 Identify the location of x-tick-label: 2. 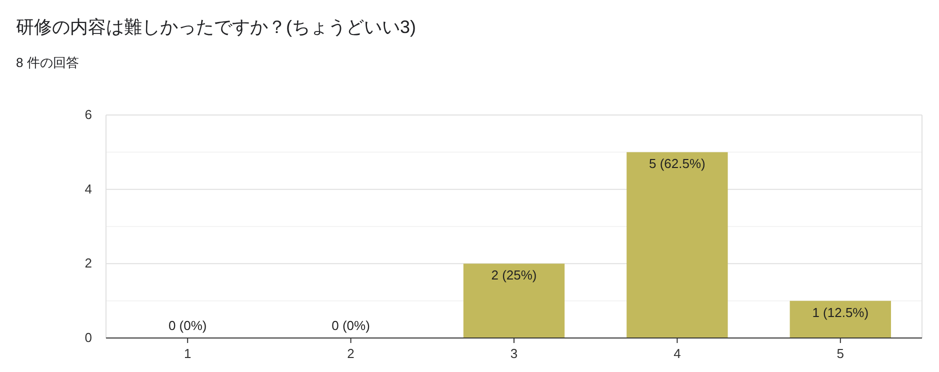
(350, 353).